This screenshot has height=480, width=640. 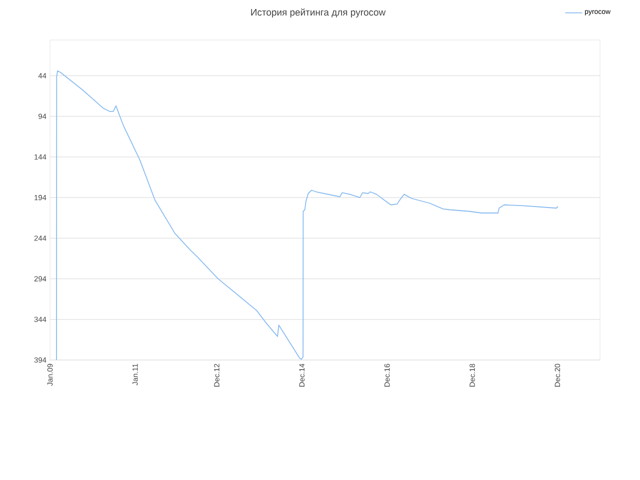 I want to click on chart-title: История рейтинга для pyrocow, so click(x=318, y=13).